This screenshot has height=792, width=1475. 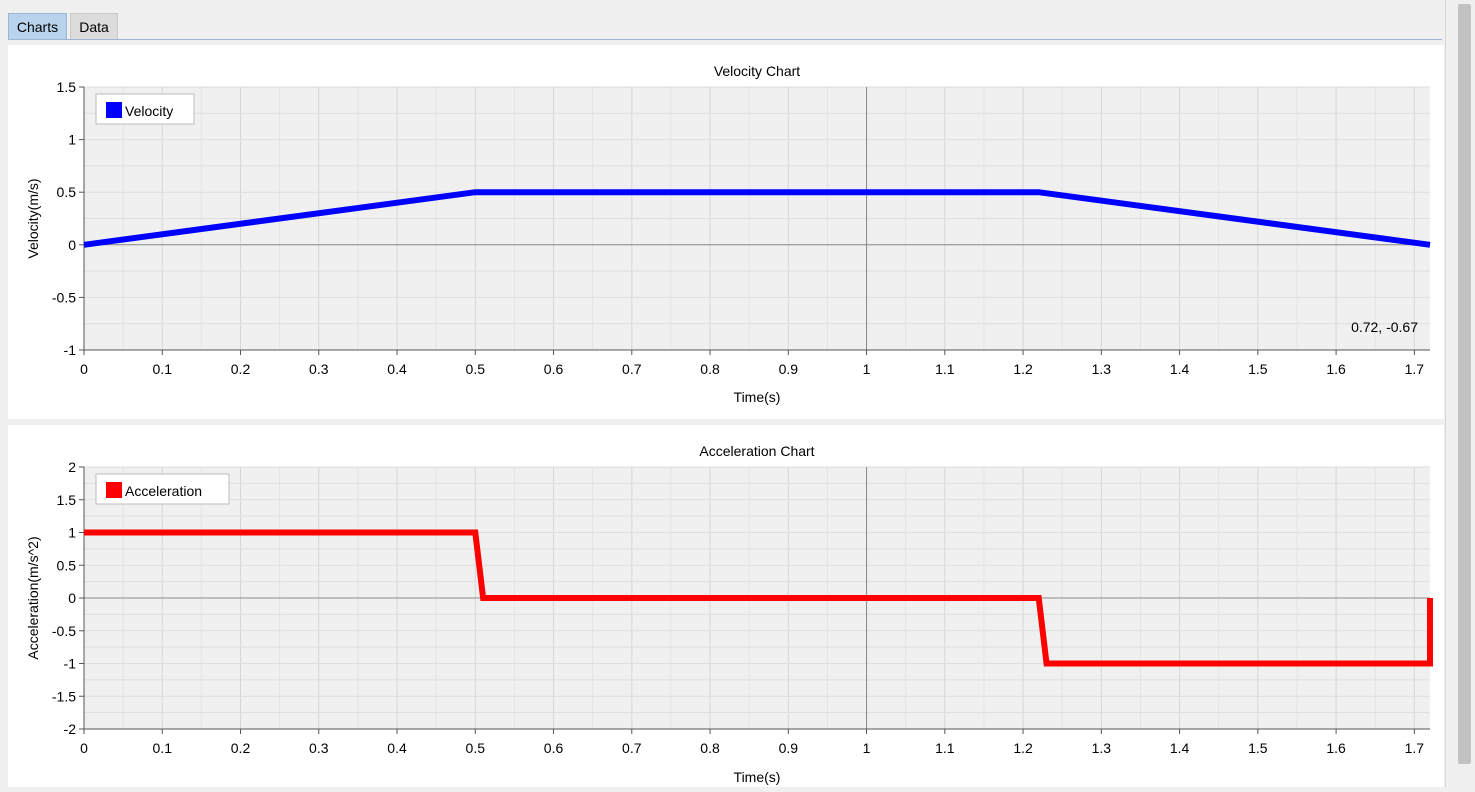 I want to click on cursor-readout: 0.72, -0.67, so click(x=1384, y=327).